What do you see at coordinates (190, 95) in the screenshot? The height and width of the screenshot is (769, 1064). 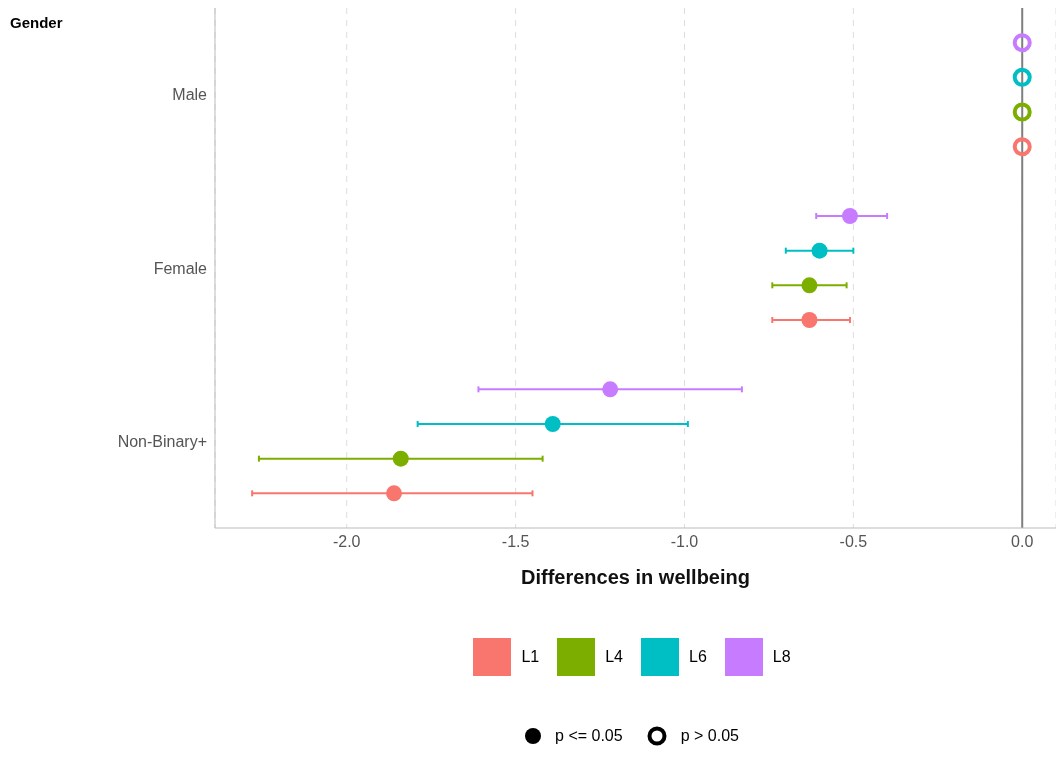 I see `y-tick-label: Male` at bounding box center [190, 95].